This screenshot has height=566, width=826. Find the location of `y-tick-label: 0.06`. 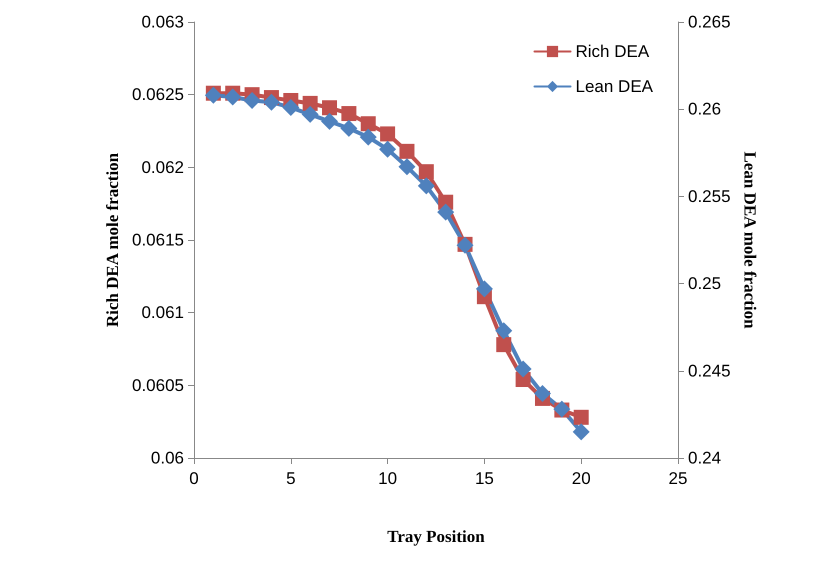

y-tick-label: 0.06 is located at coordinates (167, 458).